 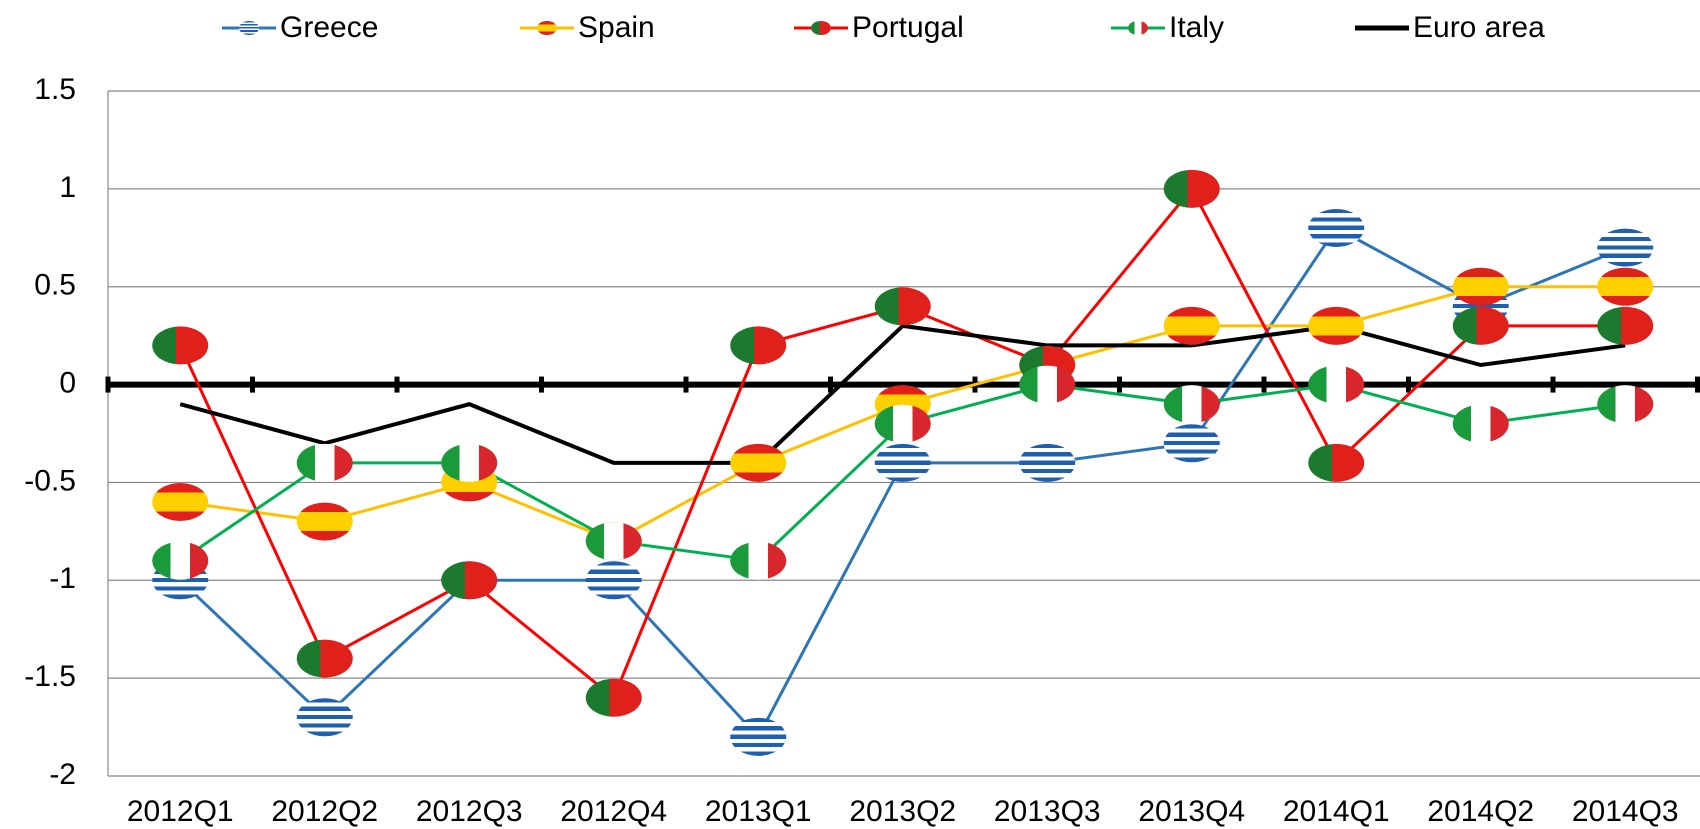 I want to click on x-tick-label: 2012Q3, so click(x=469, y=811).